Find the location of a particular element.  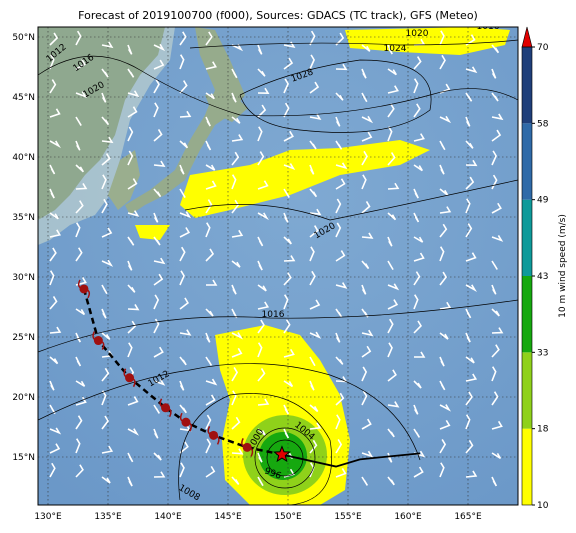

lat-label: 50°N is located at coordinates (23, 38).